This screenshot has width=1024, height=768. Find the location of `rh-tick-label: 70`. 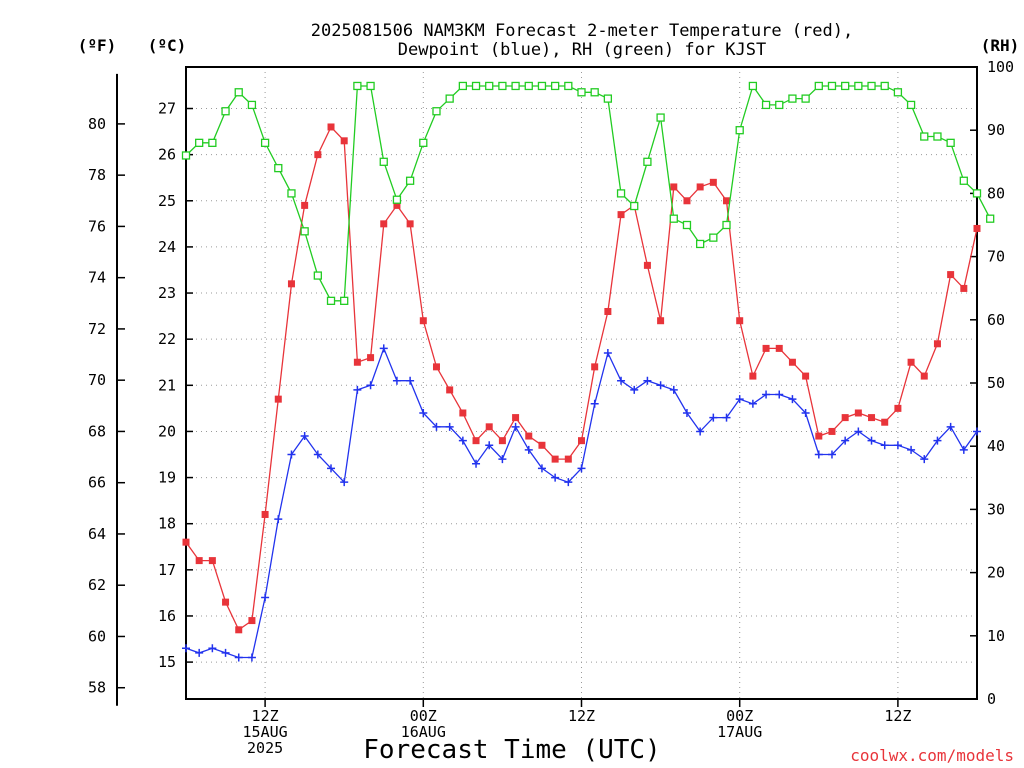

rh-tick-label: 70 is located at coordinates (996, 257).